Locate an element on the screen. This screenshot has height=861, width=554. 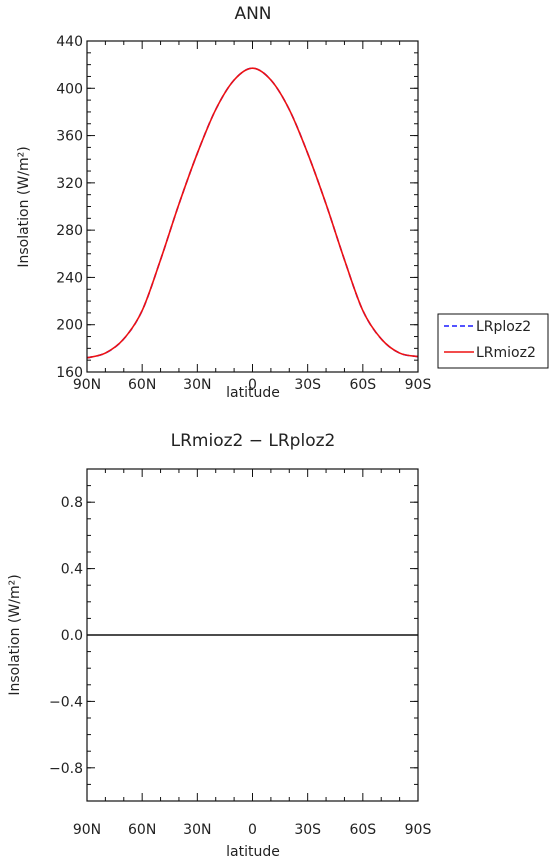
legend: LRploz2 LRmioz2 is located at coordinates (493, 341).